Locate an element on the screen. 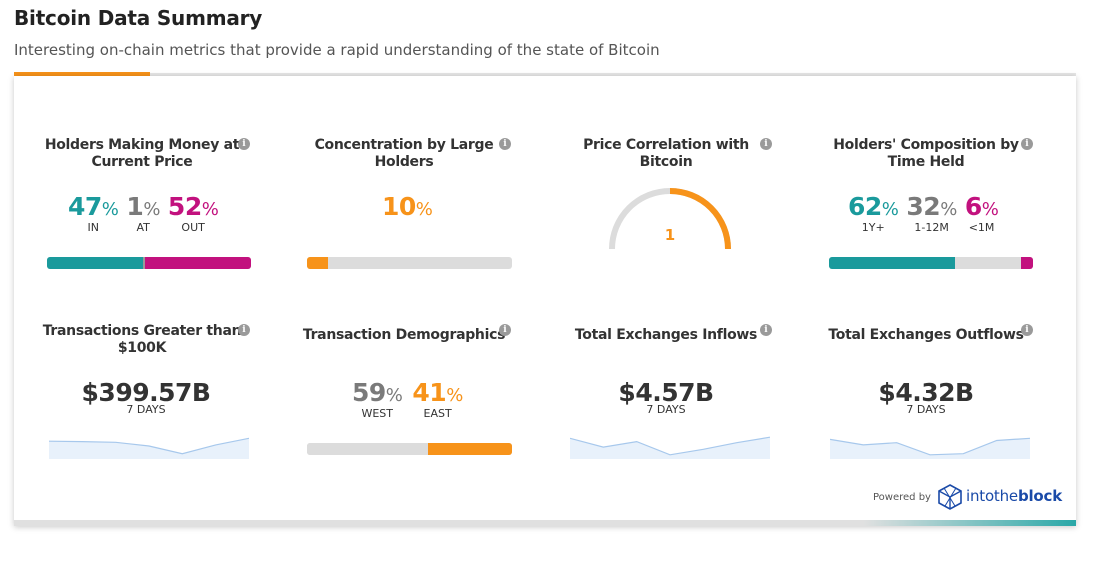  intotheblock-logo-icon is located at coordinates (950, 497).